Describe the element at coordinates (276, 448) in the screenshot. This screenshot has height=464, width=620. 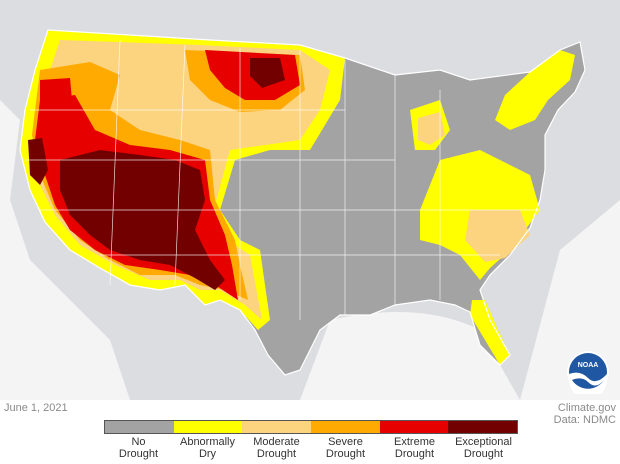
I see `legend-label-moderate-drought: Moderate Drought` at that location.